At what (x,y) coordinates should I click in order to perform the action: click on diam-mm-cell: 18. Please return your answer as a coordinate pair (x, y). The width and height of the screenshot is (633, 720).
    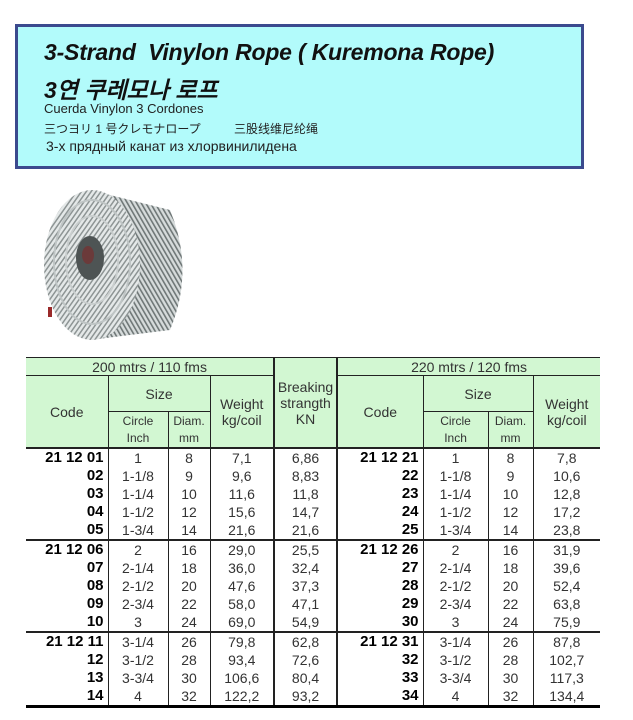
    Looking at the image, I should click on (189, 568).